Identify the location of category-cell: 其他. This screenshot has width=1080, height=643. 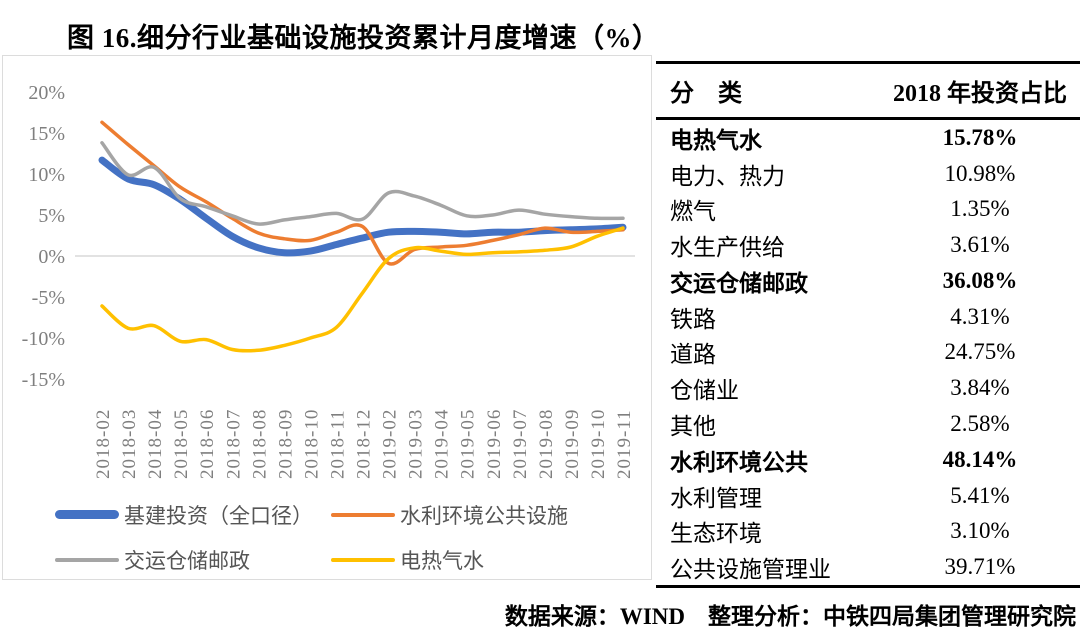
(693, 426).